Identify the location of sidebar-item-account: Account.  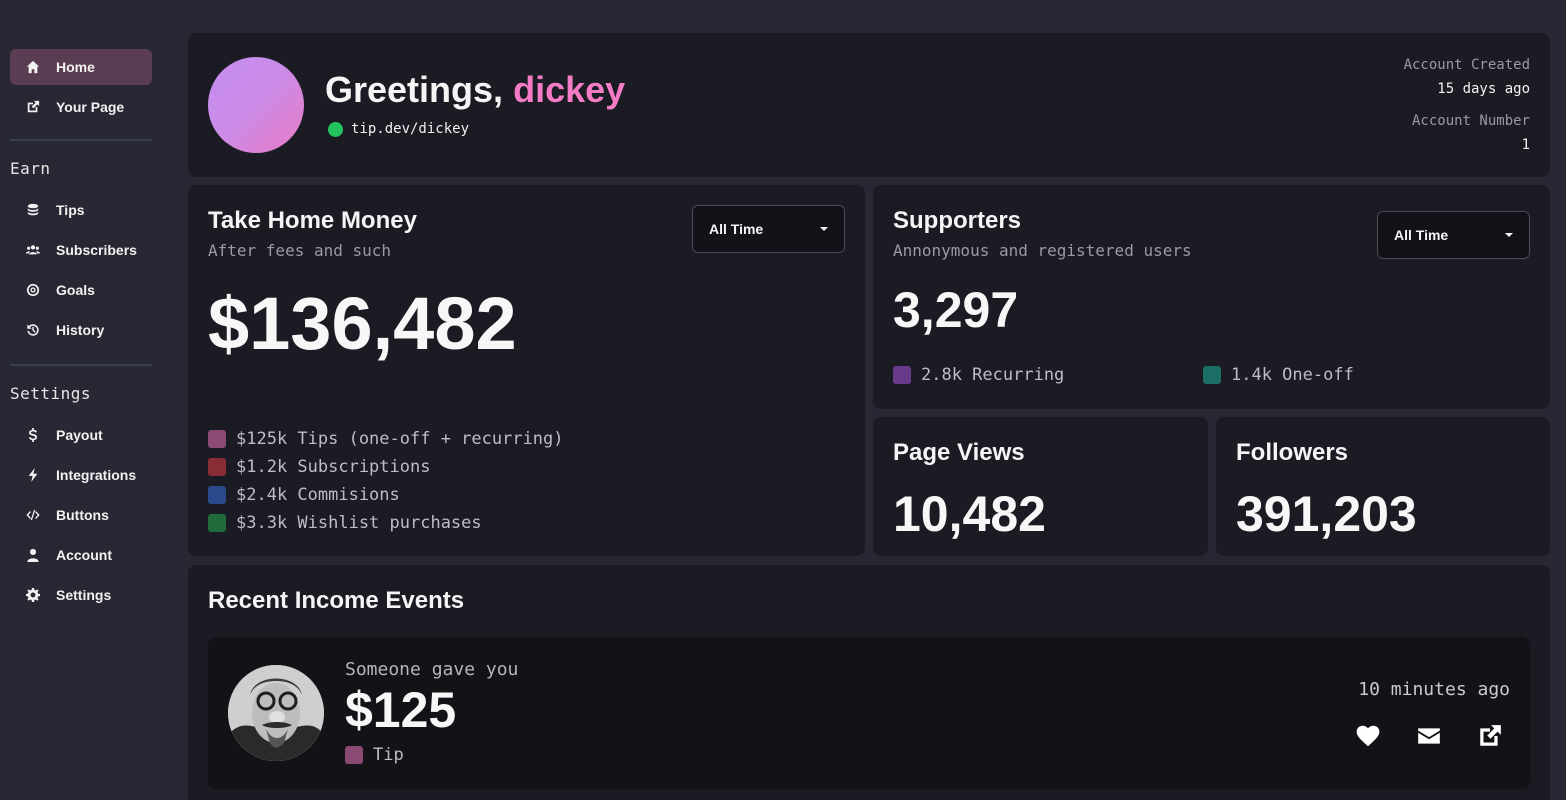
(81, 555).